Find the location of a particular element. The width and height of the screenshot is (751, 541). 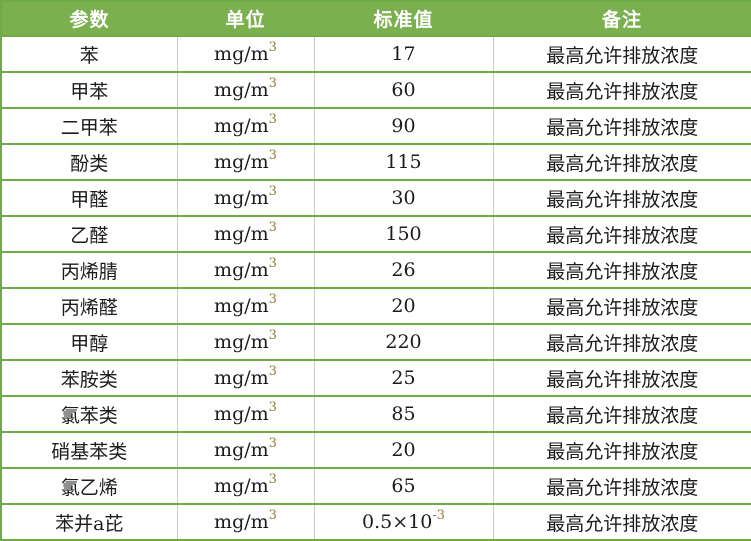

value-cell: 20 is located at coordinates (404, 450).